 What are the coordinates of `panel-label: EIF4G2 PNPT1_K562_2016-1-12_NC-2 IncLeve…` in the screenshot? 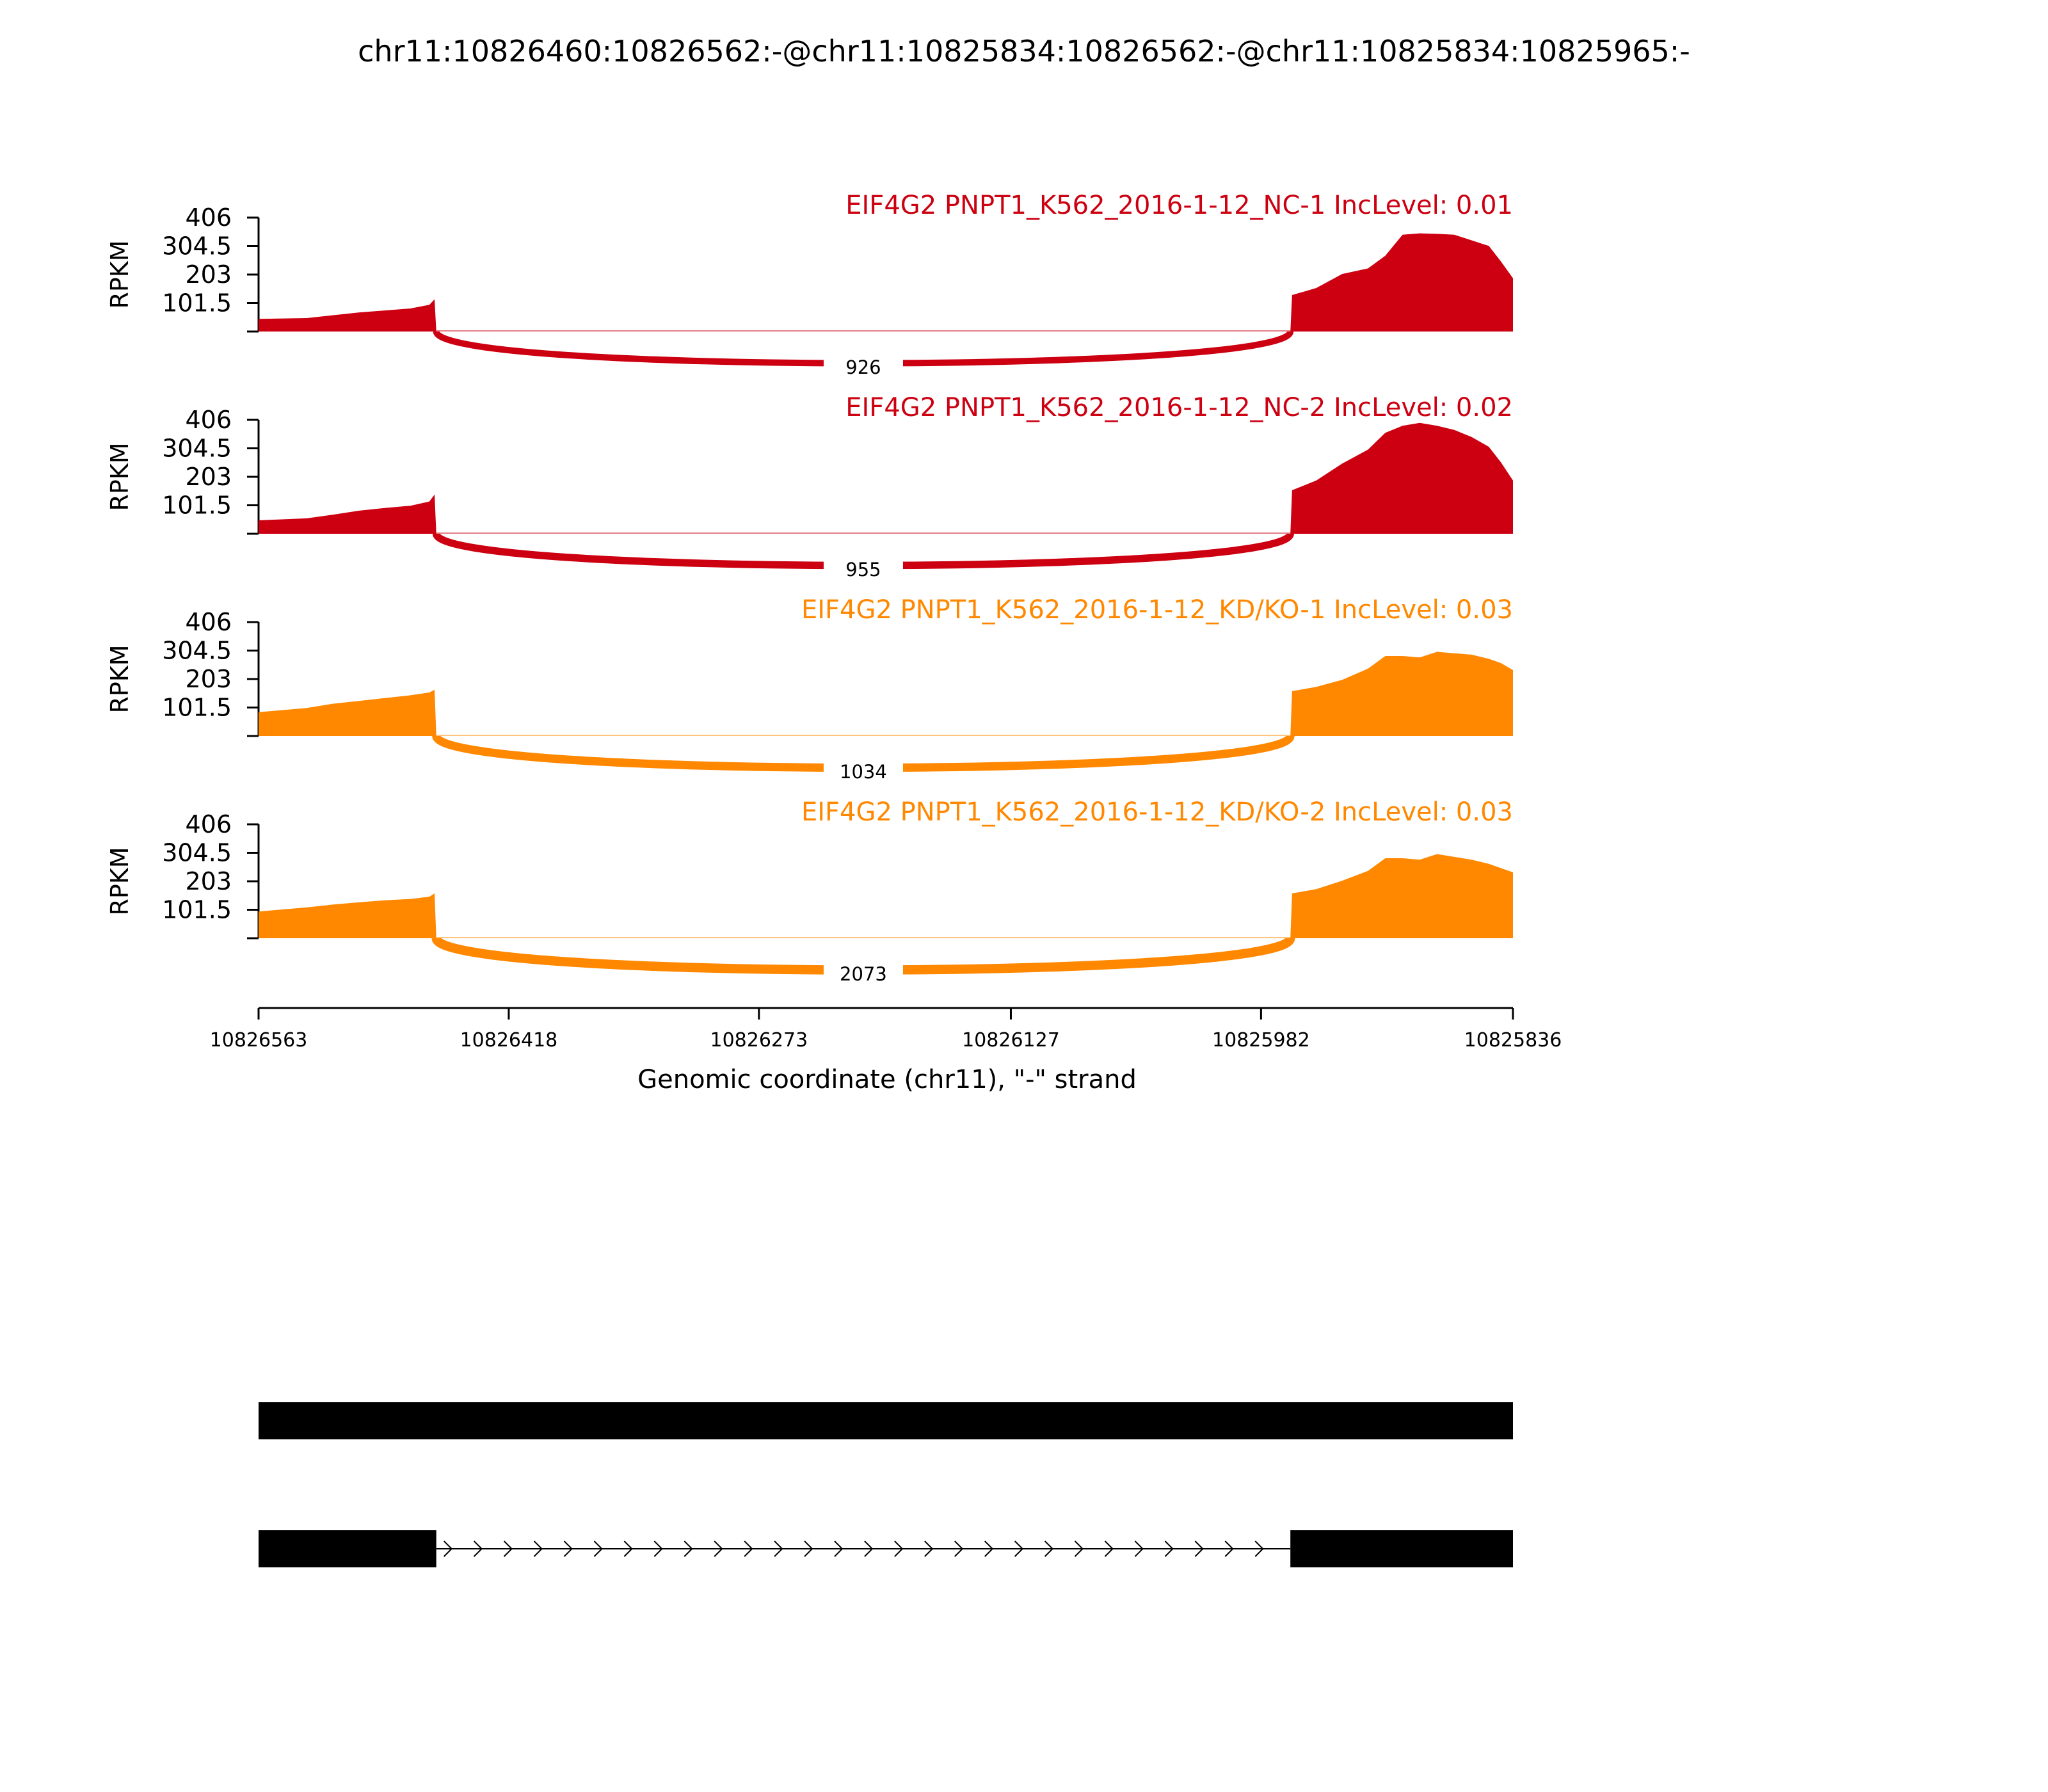 It's located at (1179, 407).